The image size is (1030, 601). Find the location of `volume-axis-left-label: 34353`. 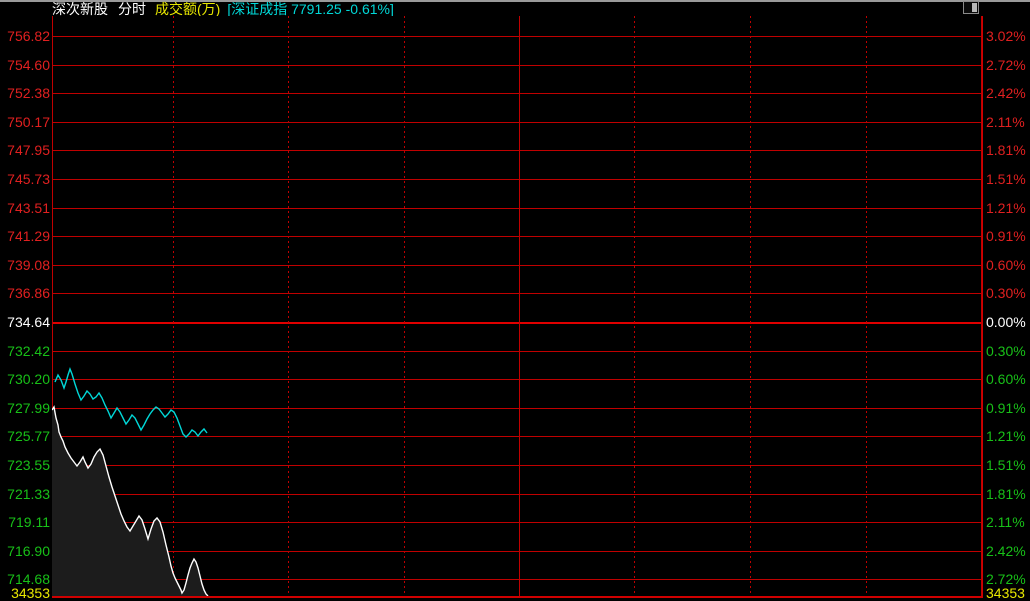

volume-axis-left-label: 34353 is located at coordinates (30, 593).